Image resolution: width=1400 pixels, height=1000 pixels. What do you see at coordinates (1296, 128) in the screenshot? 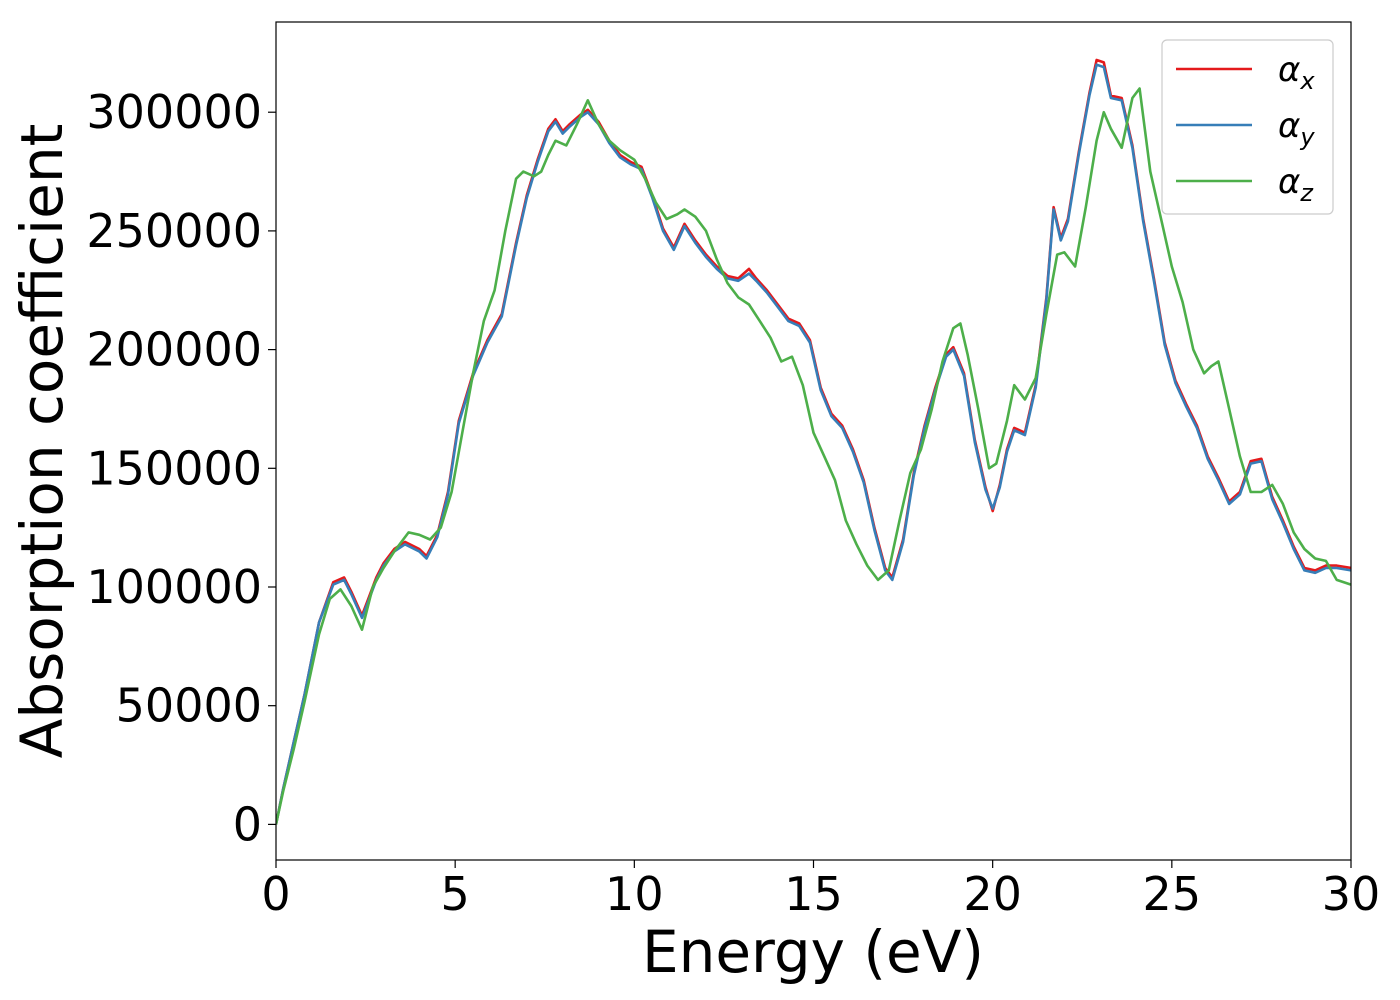
I see `legend-label-y: αy` at bounding box center [1296, 128].